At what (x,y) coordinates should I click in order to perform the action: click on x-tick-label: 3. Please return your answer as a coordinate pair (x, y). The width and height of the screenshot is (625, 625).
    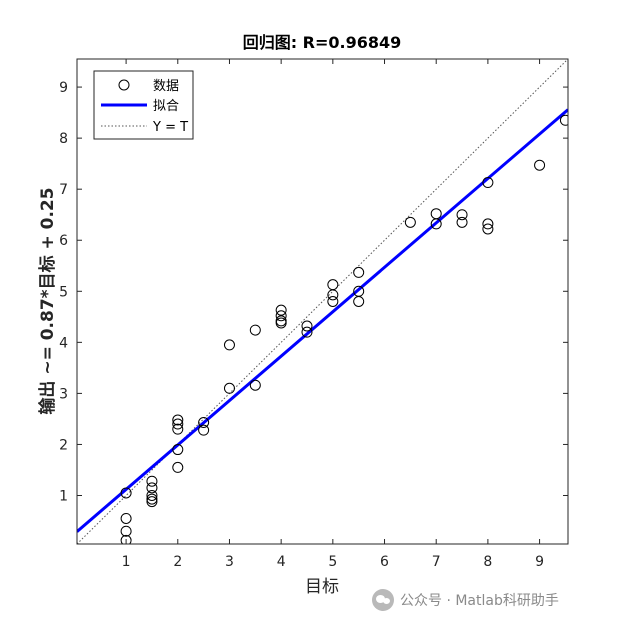
    Looking at the image, I should click on (229, 562).